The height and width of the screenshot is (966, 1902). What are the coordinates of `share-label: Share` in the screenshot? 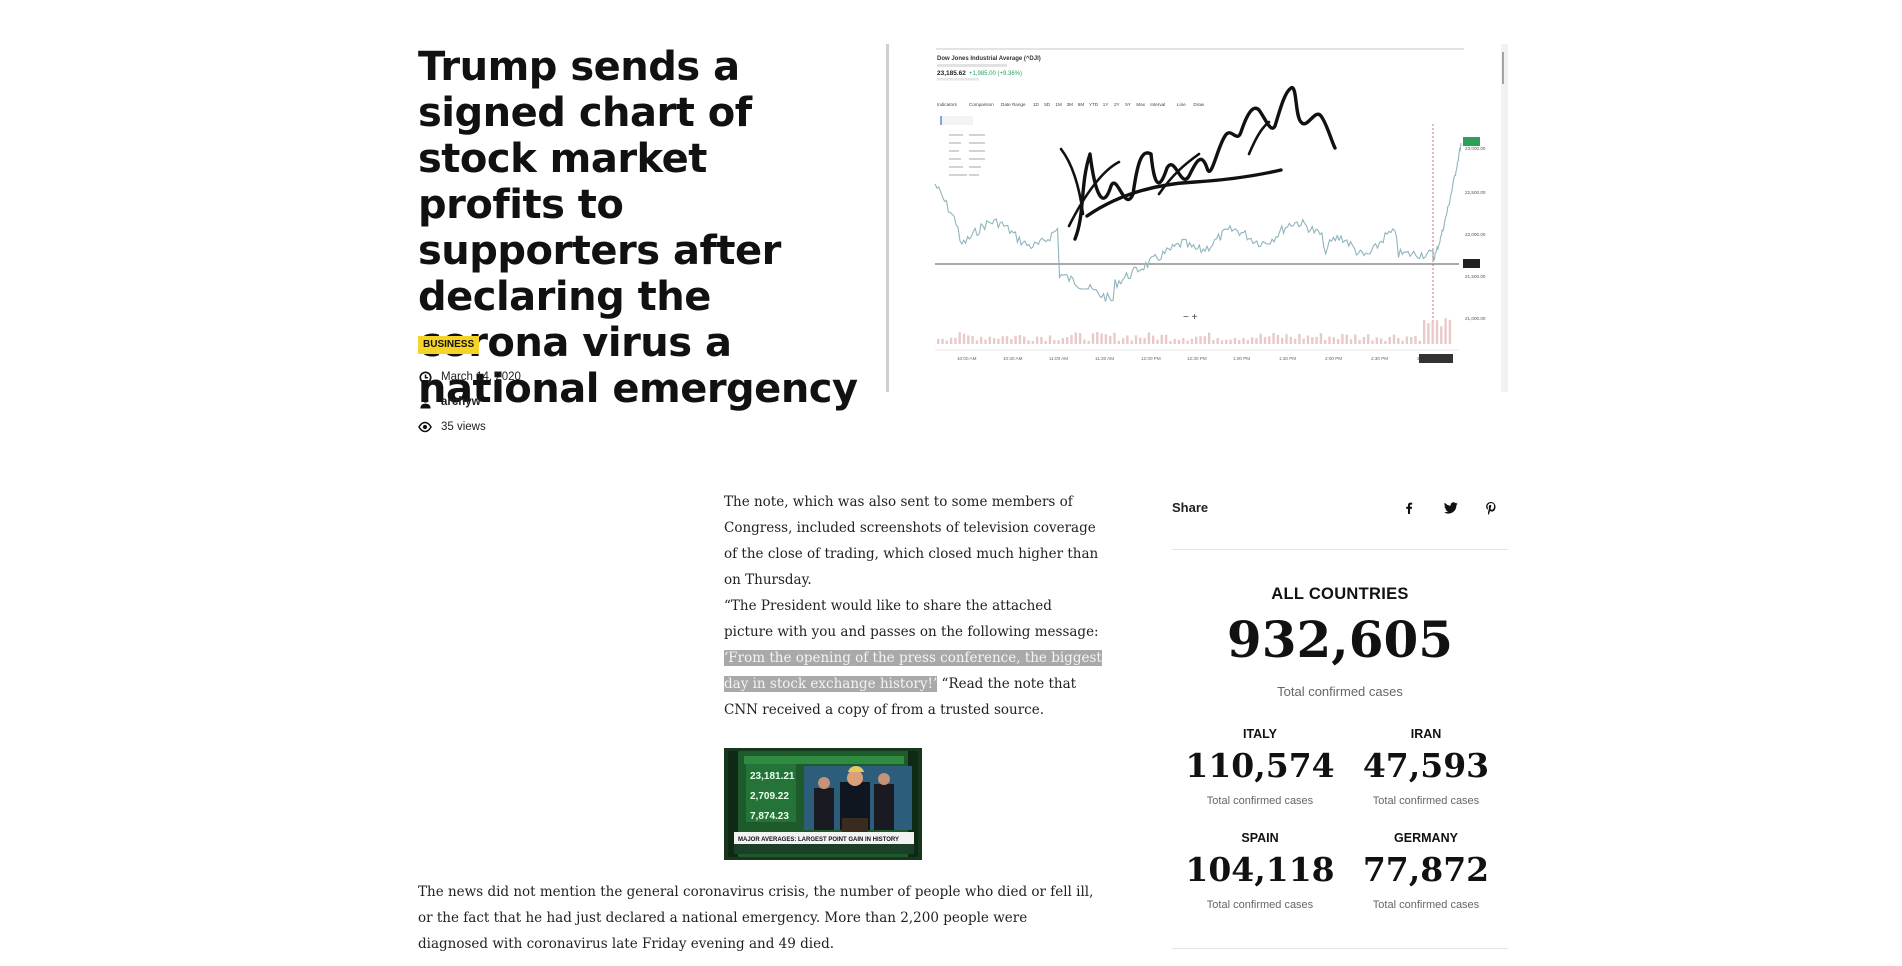 It's located at (1190, 507).